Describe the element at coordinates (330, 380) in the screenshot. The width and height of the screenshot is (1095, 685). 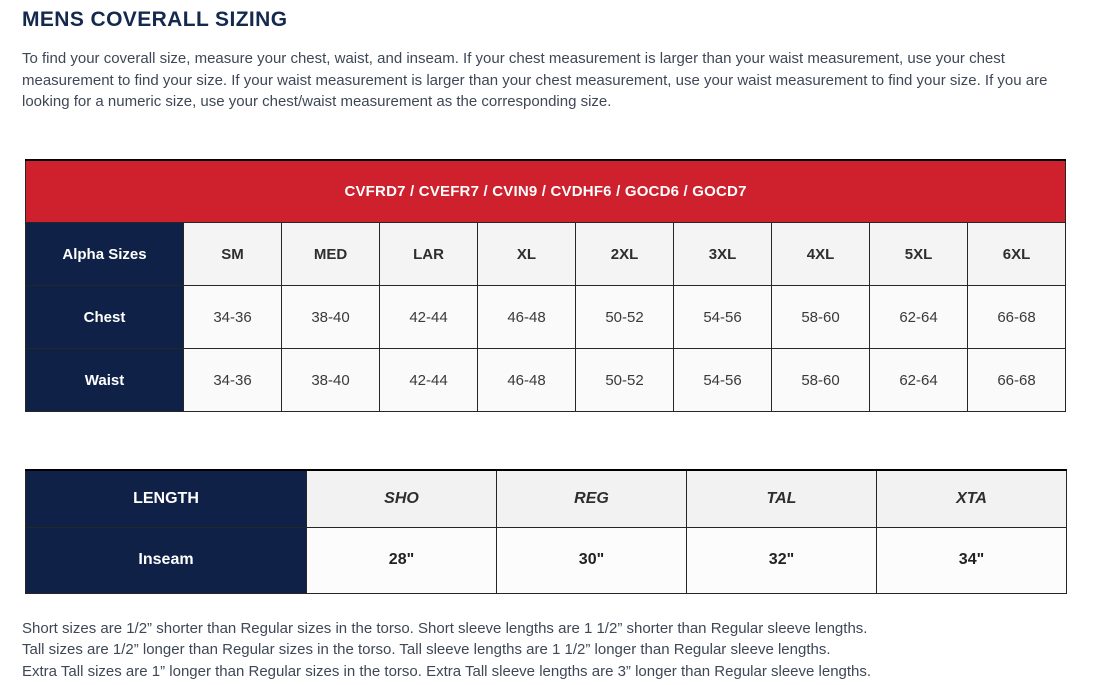
I see `waist-cell: 38-40` at that location.